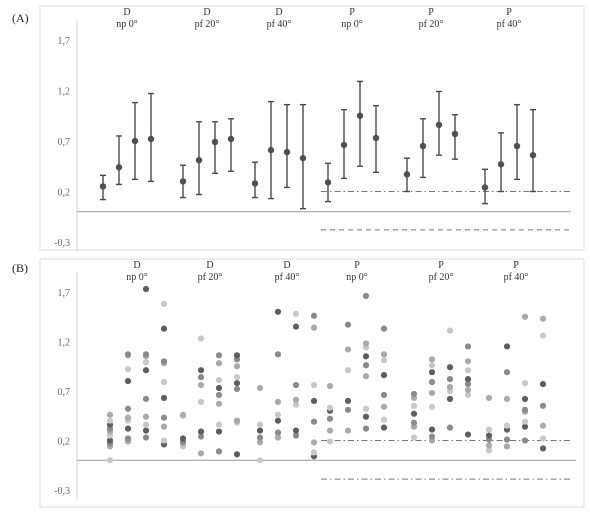  What do you see at coordinates (509, 24) in the screenshot?
I see `group-header-line2: pf 40°` at bounding box center [509, 24].